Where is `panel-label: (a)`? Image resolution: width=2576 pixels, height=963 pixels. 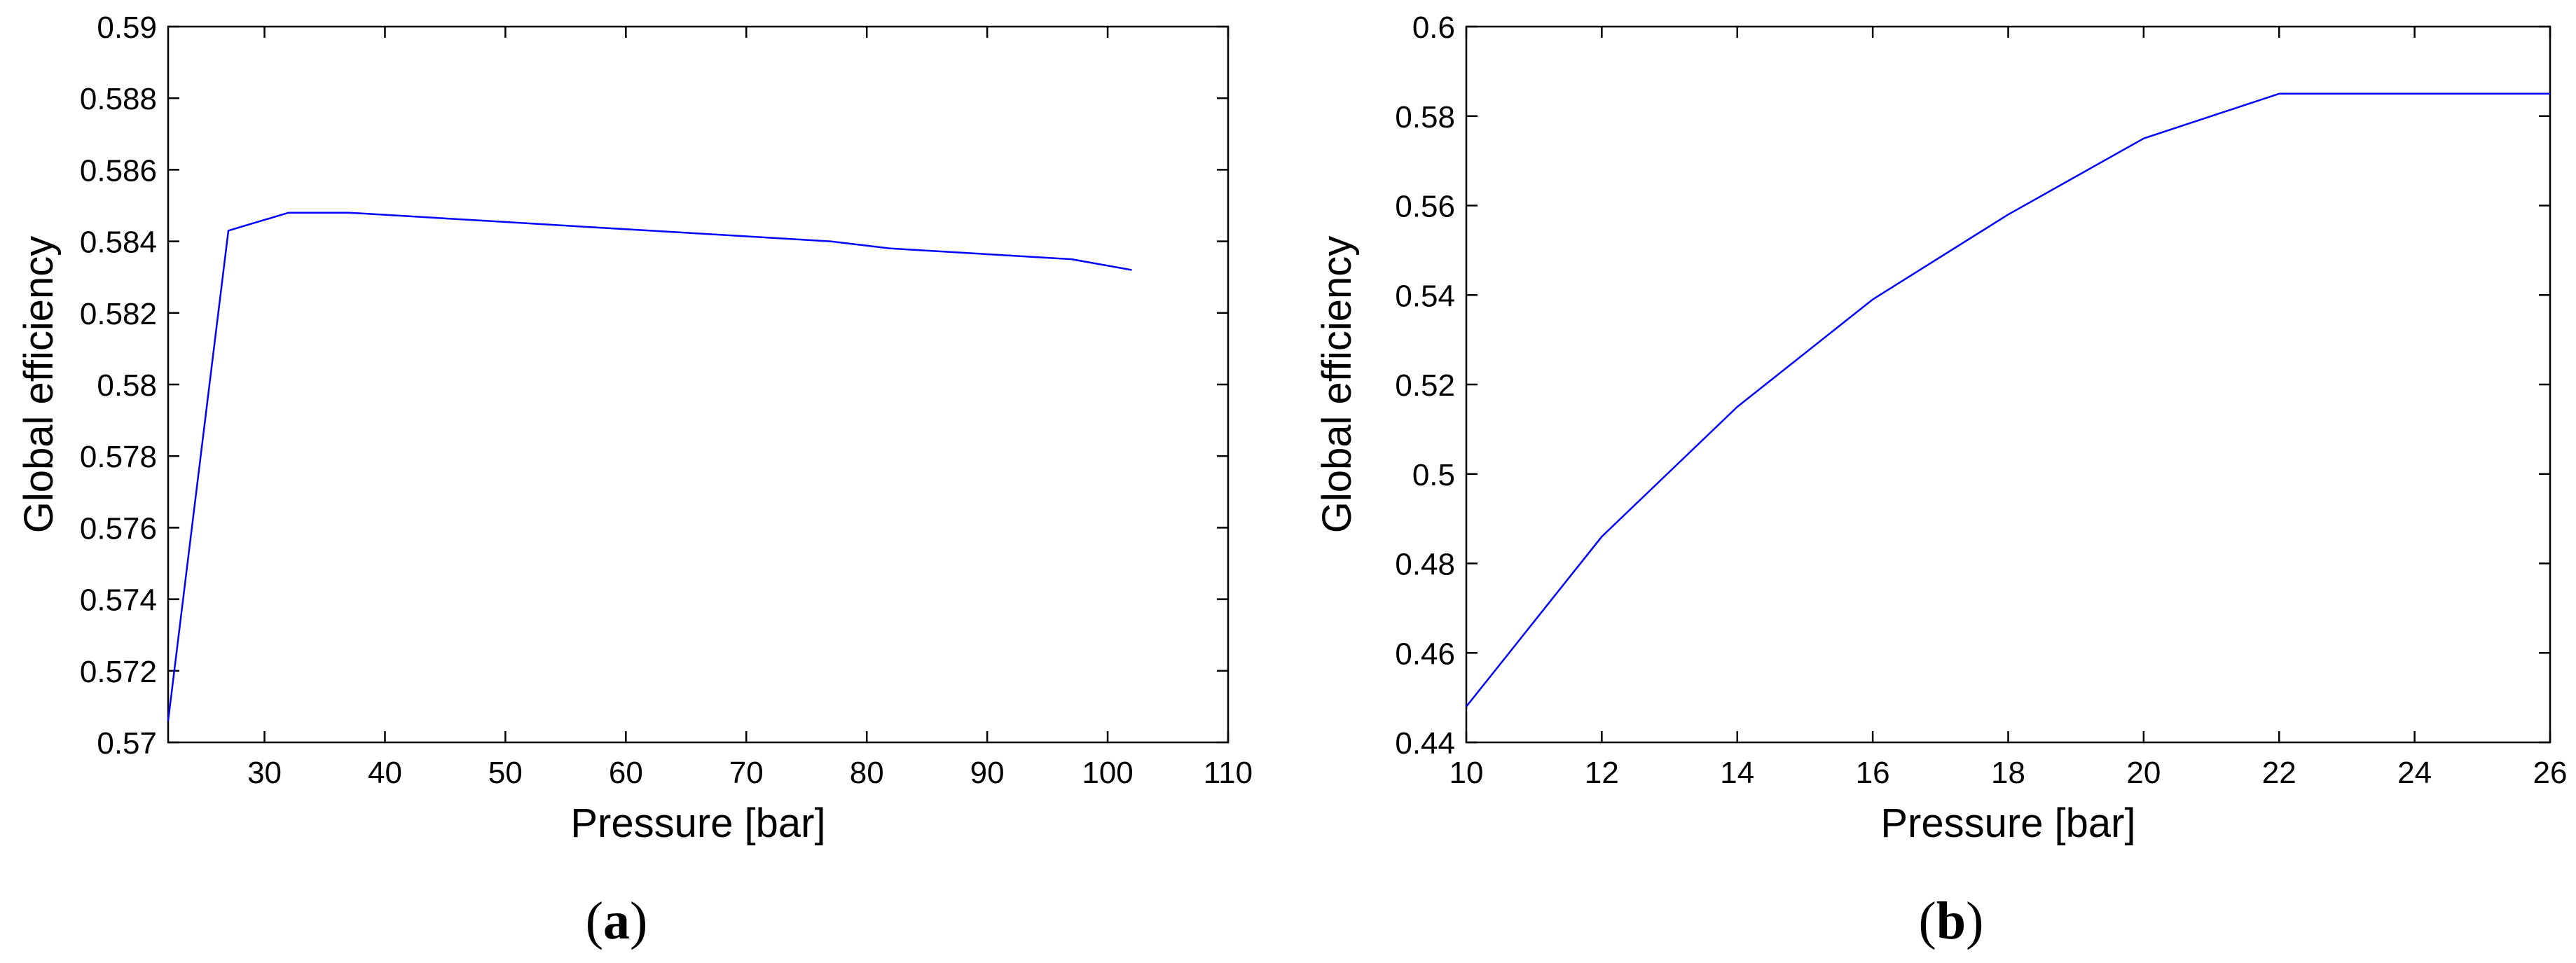
panel-label: (a) is located at coordinates (617, 921).